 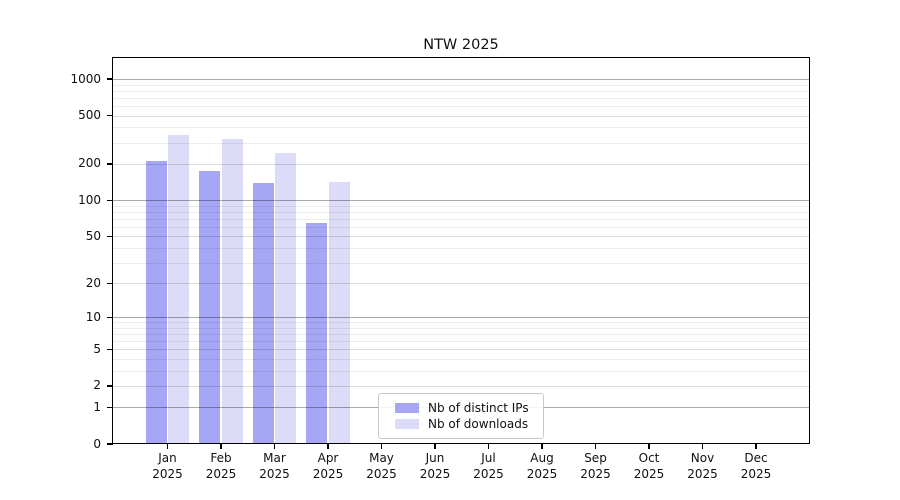 What do you see at coordinates (381, 466) in the screenshot?
I see `x-tick-label: May 2025` at bounding box center [381, 466].